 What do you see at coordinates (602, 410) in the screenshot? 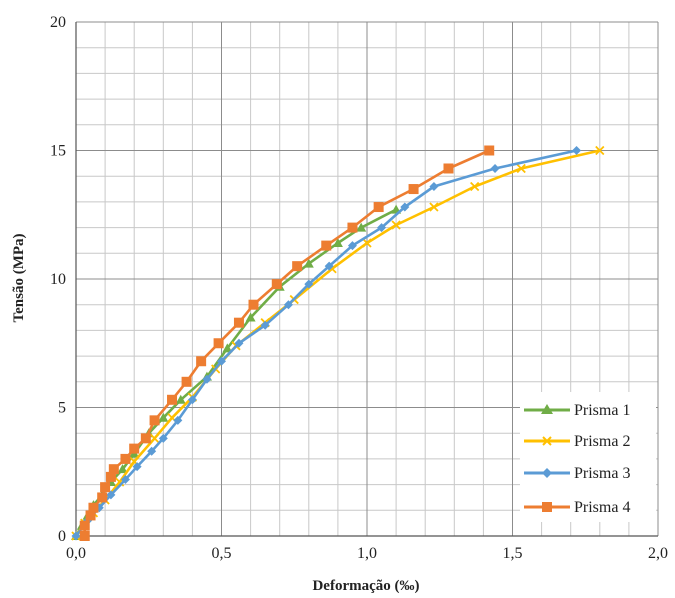
I see `legend-label-prisma-1: Prisma 1` at bounding box center [602, 410].